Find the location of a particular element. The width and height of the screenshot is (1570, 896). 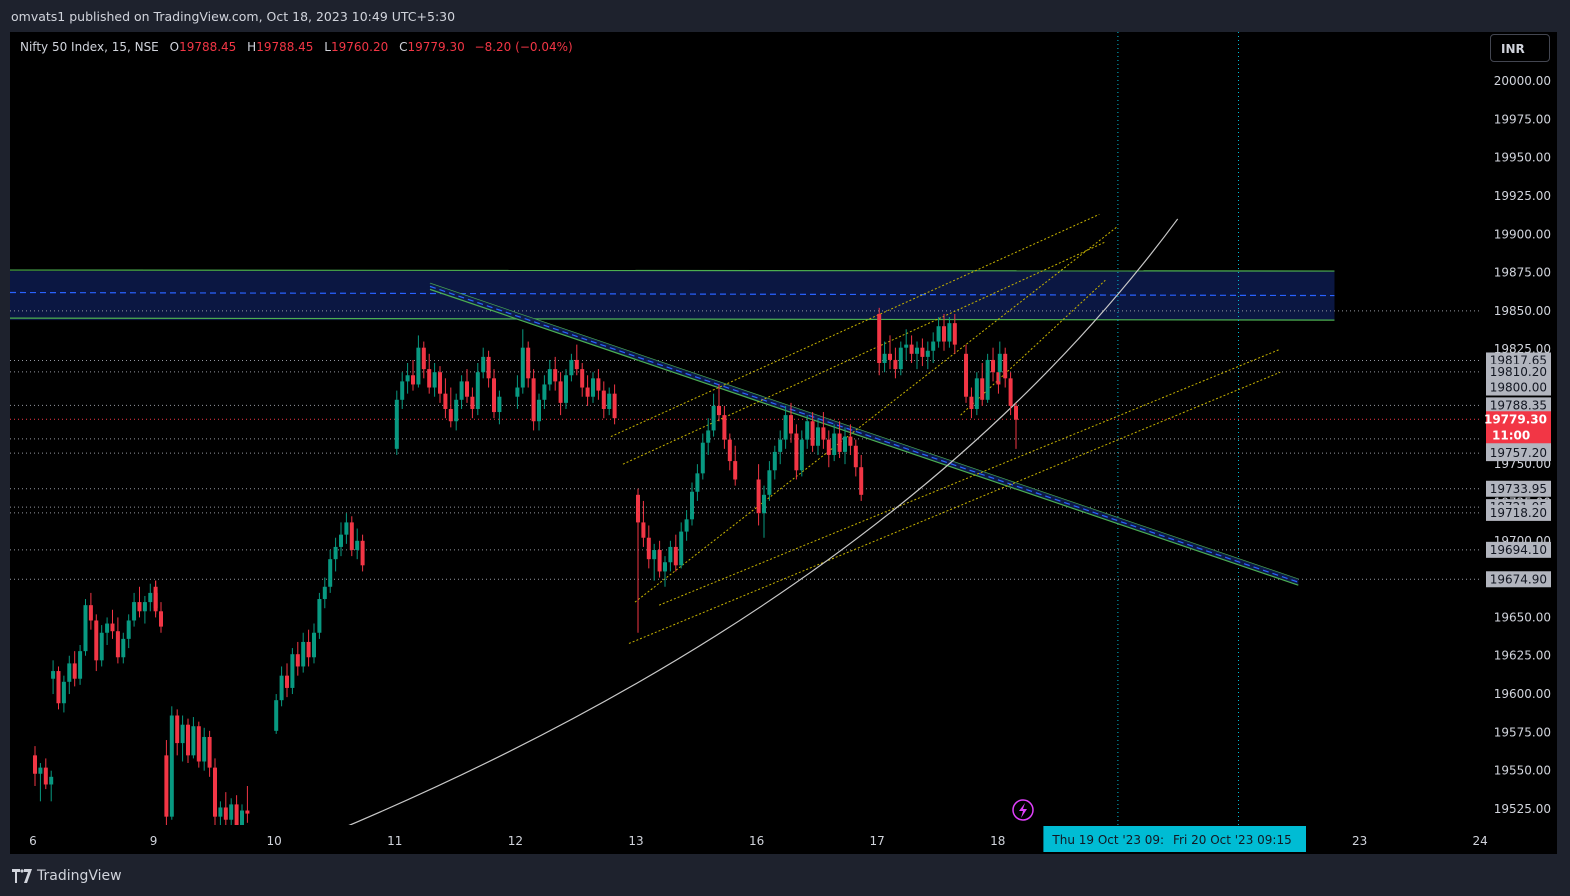

price-label-box is located at coordinates (1518, 453).